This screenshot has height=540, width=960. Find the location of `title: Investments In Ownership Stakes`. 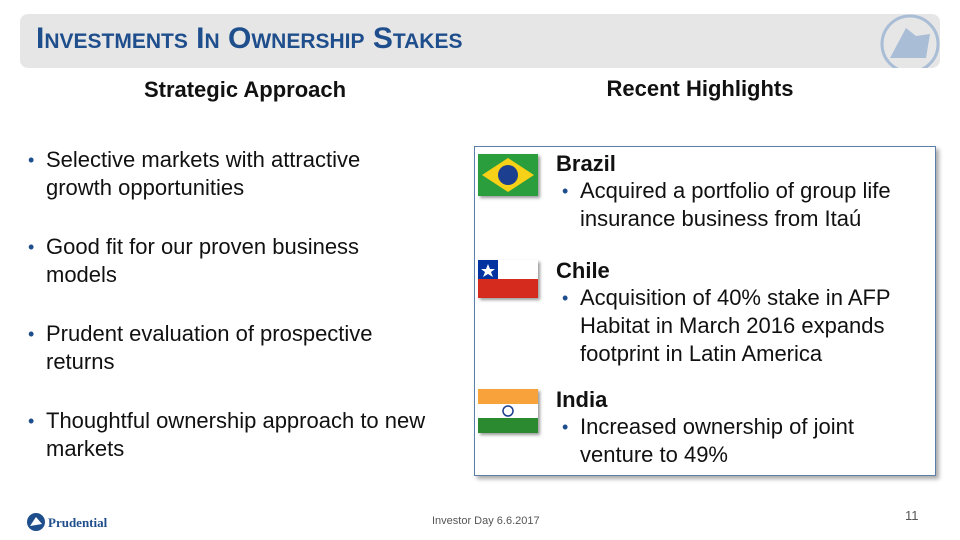

title: Investments In Ownership Stakes is located at coordinates (249, 38).